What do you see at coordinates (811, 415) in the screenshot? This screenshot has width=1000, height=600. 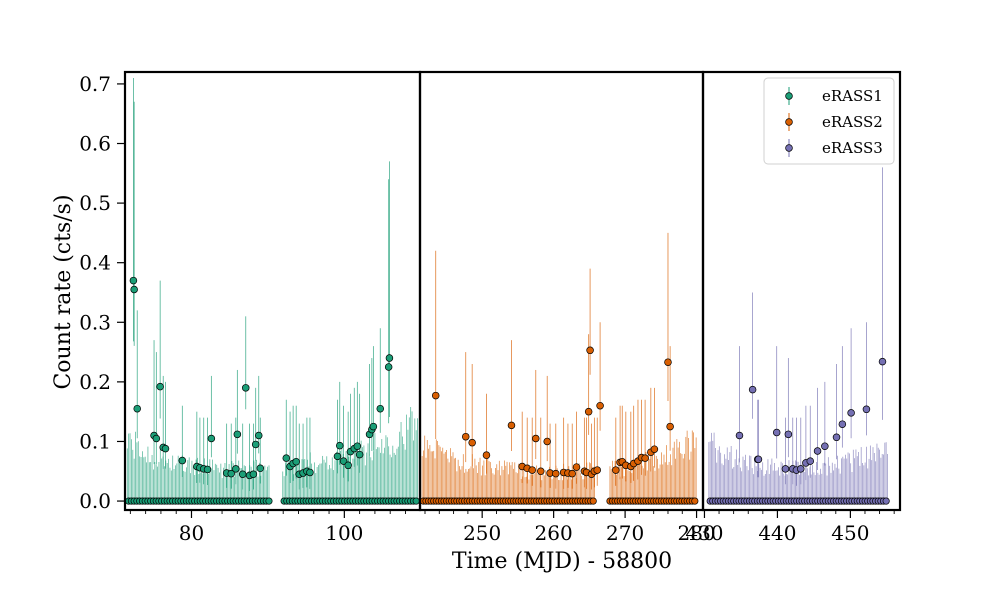 I see `data-points-eRASS3` at bounding box center [811, 415].